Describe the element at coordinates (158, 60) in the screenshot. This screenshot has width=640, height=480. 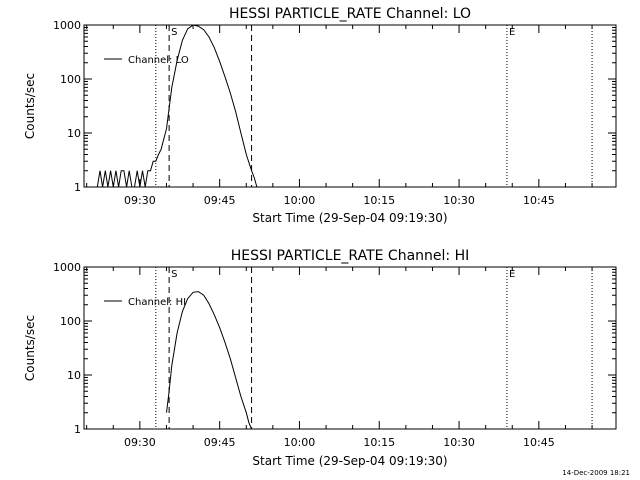
I see `legend-entry: Channel: LO` at that location.